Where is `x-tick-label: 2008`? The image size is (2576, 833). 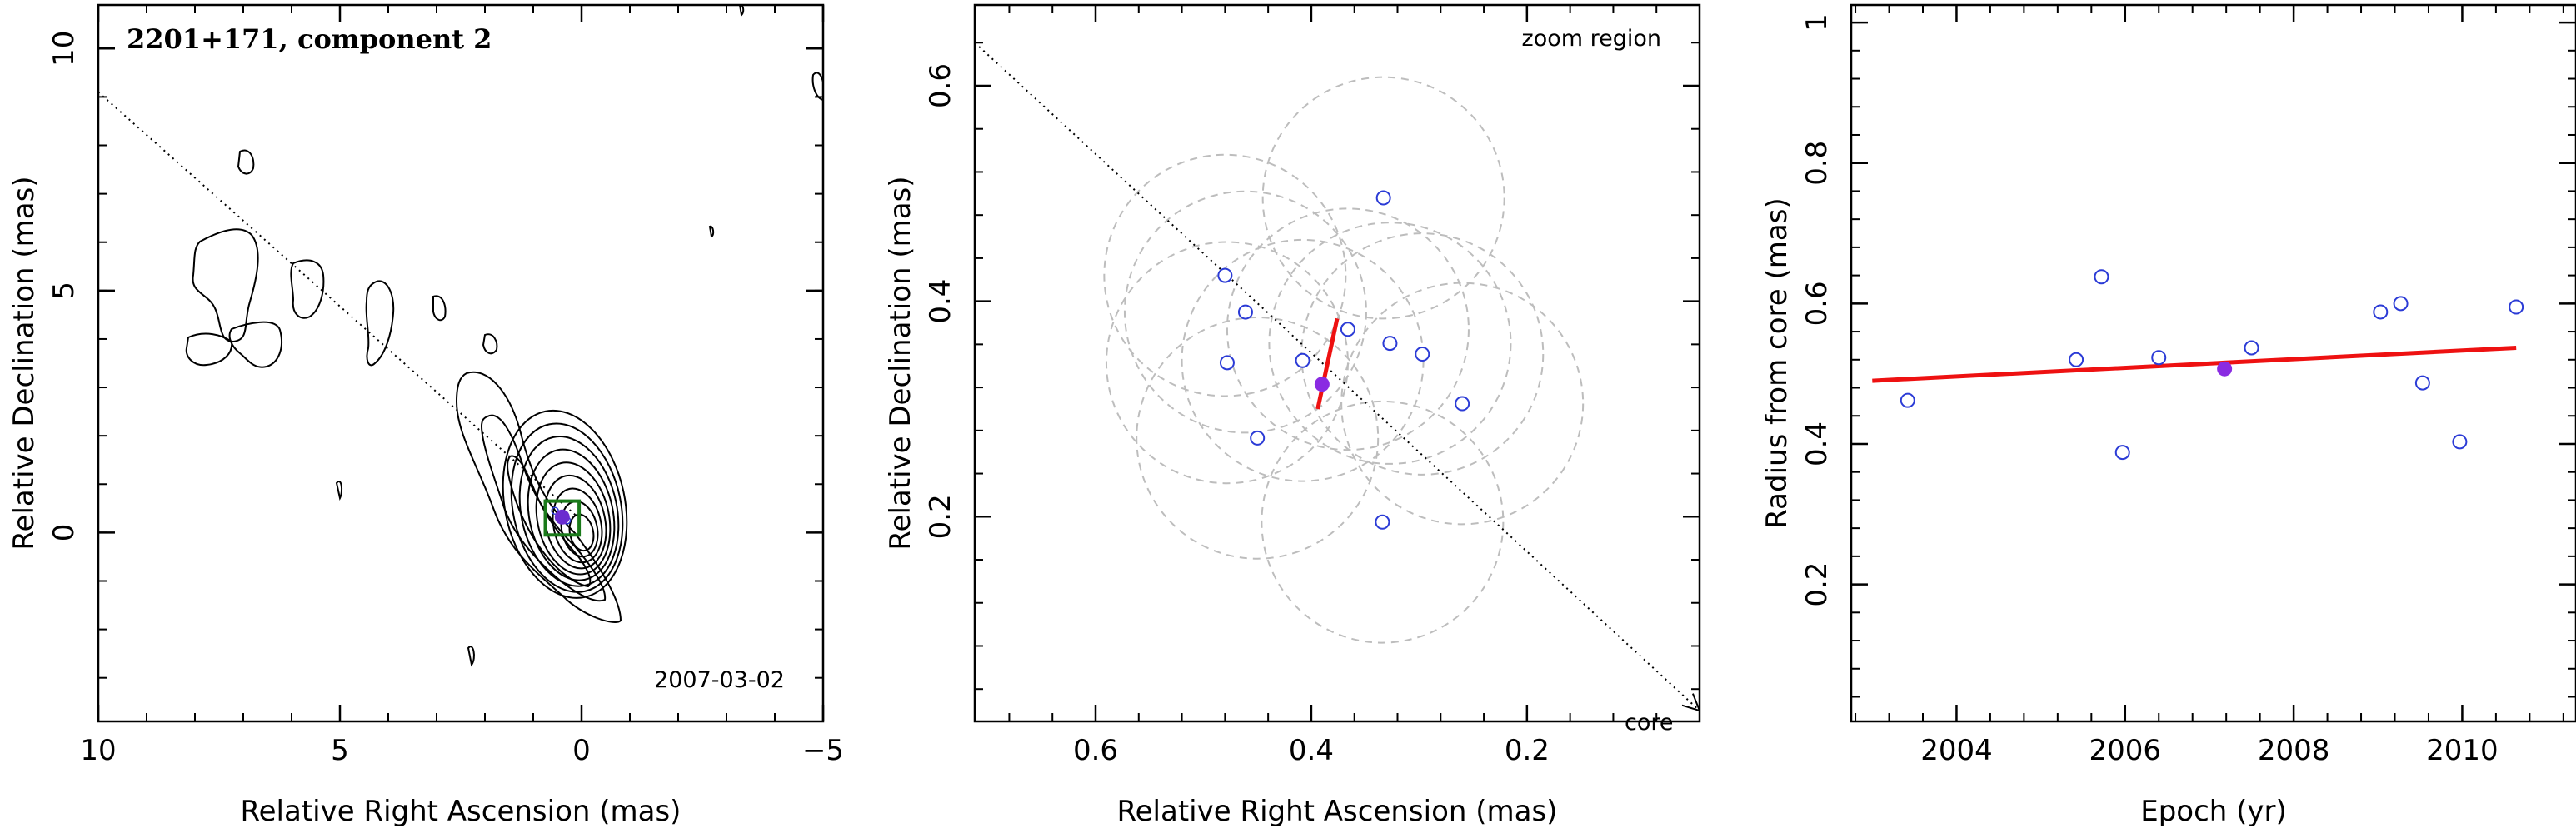
x-tick-label: 2008 is located at coordinates (2294, 750).